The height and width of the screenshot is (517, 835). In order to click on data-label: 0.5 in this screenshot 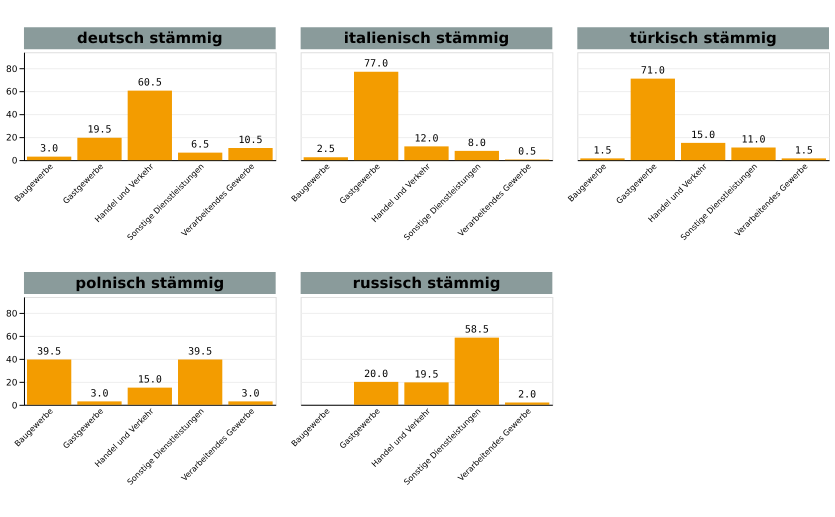, I will do `click(527, 152)`.